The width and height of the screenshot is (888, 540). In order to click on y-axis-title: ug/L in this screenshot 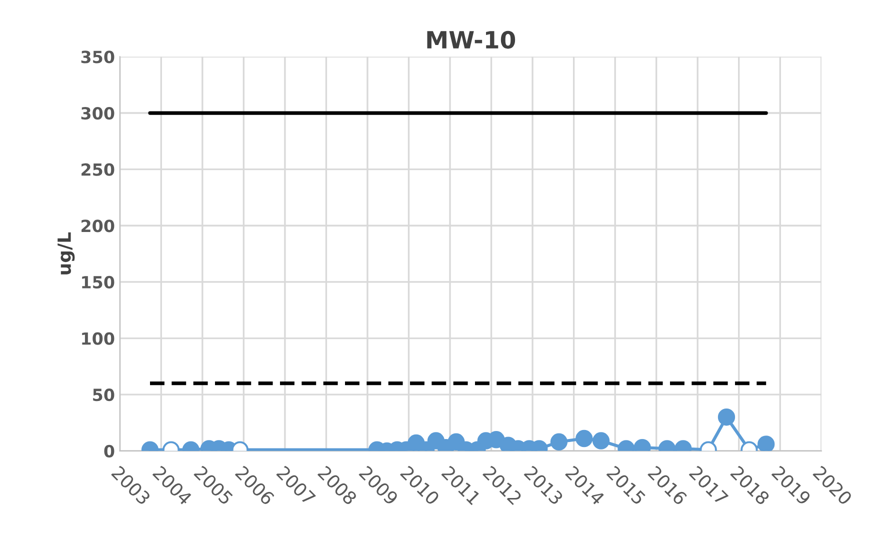, I will do `click(66, 253)`.